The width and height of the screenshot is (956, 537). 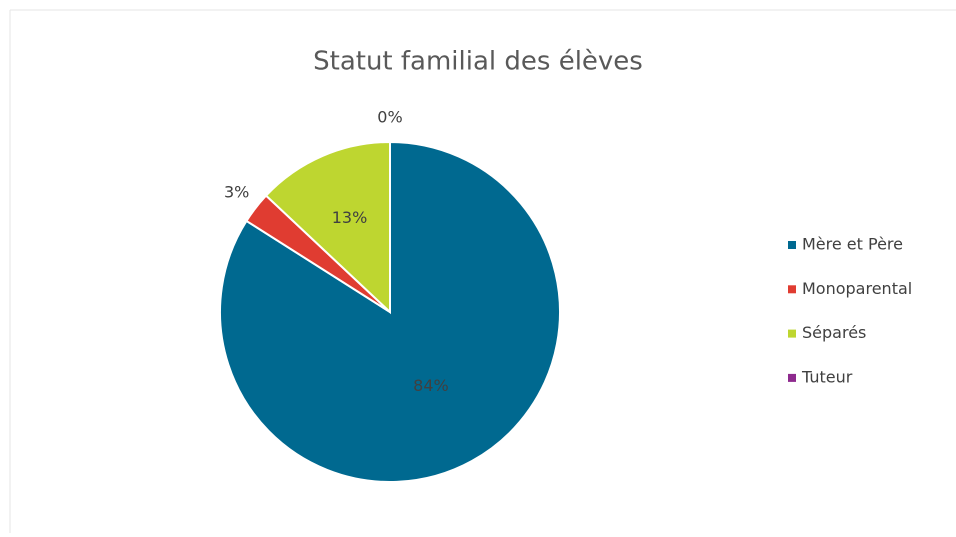 I want to click on data-label: 3%, so click(x=236, y=192).